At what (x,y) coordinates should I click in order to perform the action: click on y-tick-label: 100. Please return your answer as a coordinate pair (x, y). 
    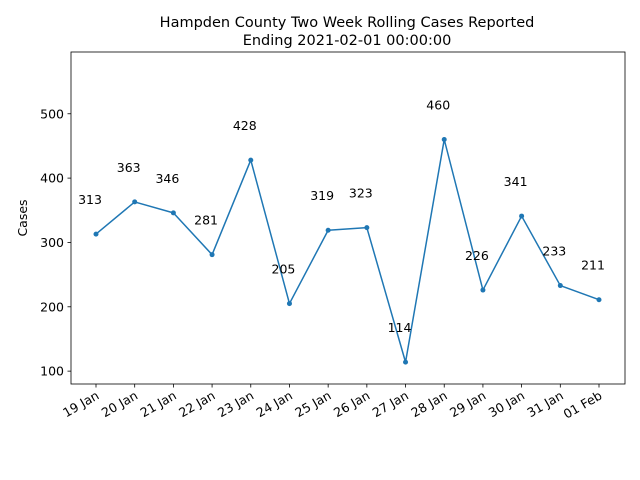
    Looking at the image, I should click on (52, 371).